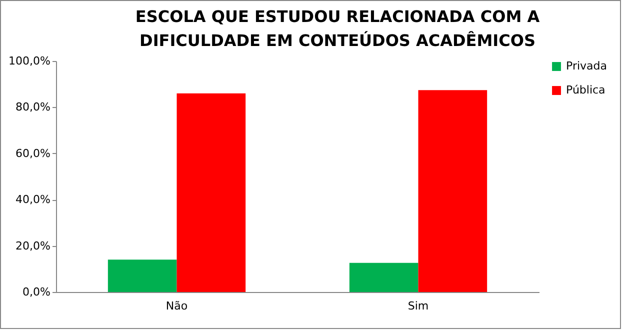  I want to click on x-tick-label: Não, so click(177, 306).